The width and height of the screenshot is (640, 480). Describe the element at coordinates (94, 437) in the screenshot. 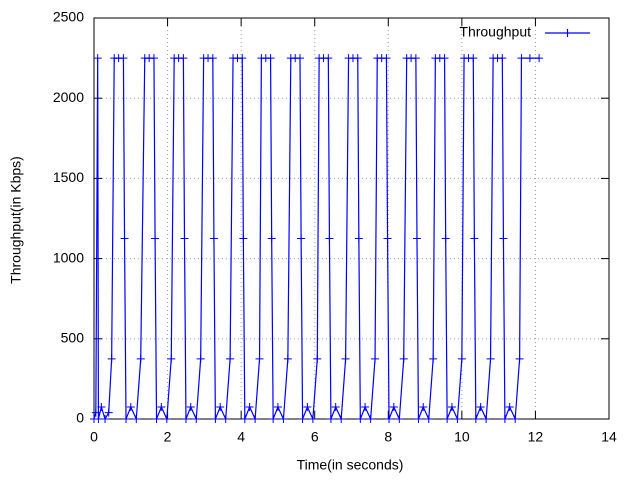

I see `x-tick-label: 0` at that location.